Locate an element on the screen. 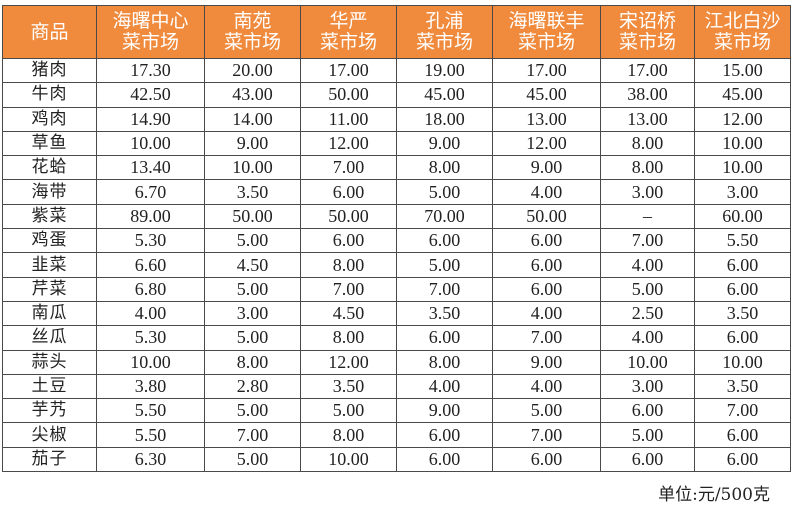 This screenshot has width=796, height=508. table-row: 韭菜 6.60 4.50 8.00 5.00 6.00 4.00 6.00 is located at coordinates (396, 265).